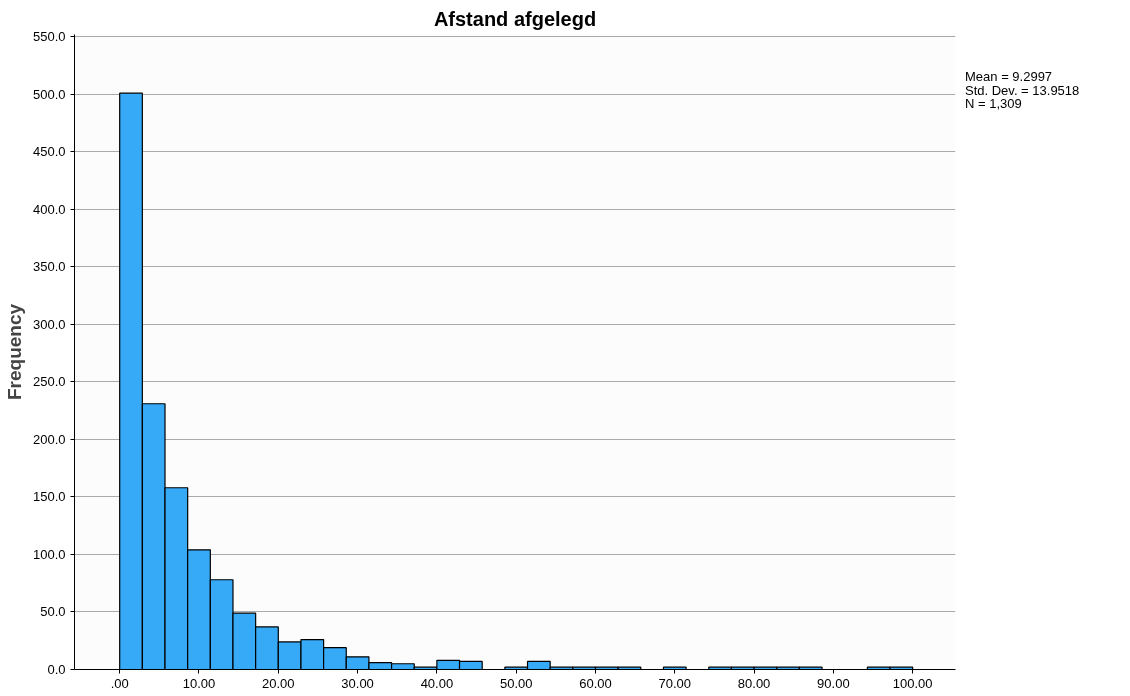 This screenshot has height=696, width=1130. What do you see at coordinates (49, 37) in the screenshot?
I see `y-tick-label: 550.0` at bounding box center [49, 37].